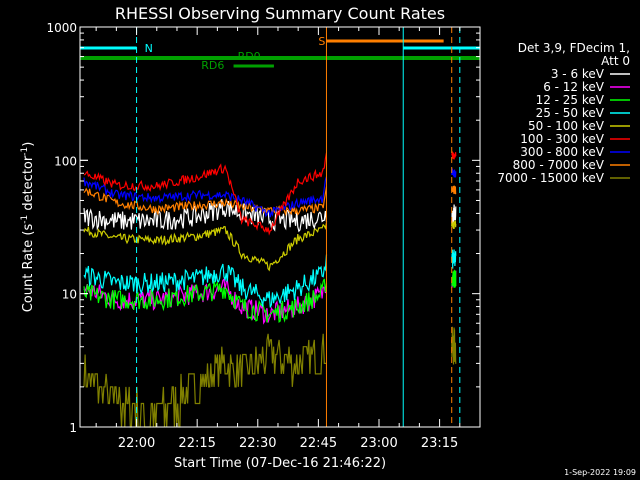 The image size is (640, 480). What do you see at coordinates (73, 428) in the screenshot?
I see `y-tick-label: 1` at bounding box center [73, 428].